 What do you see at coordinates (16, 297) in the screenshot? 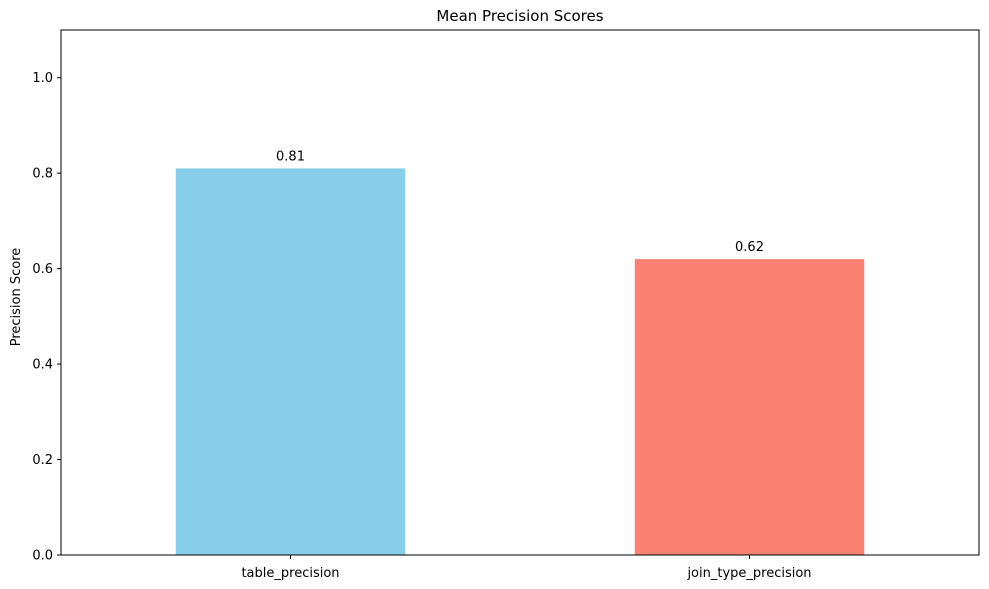
I see `y-axis-label: Precision Score` at bounding box center [16, 297].